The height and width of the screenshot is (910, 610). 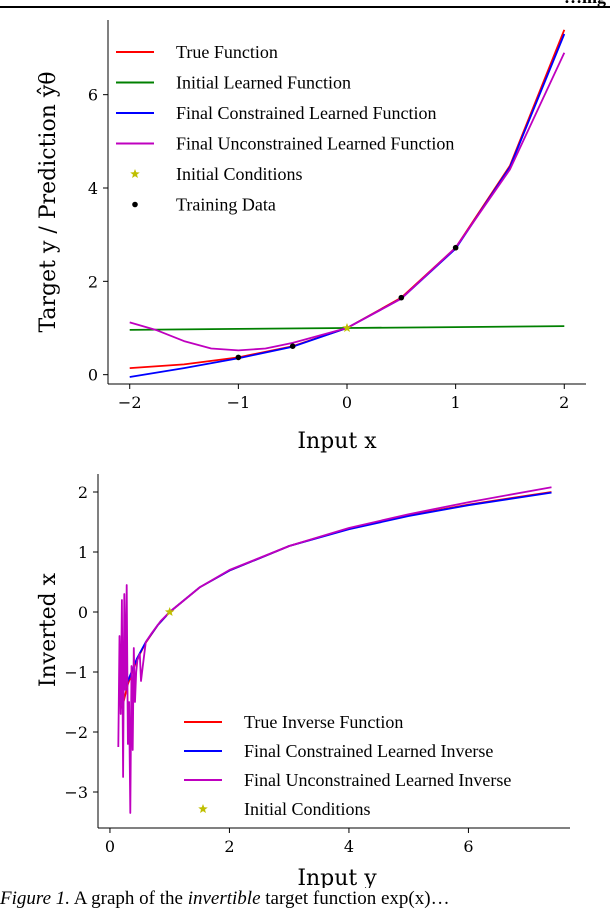 I want to click on c2-y-tick-label: 0, so click(x=83, y=612).